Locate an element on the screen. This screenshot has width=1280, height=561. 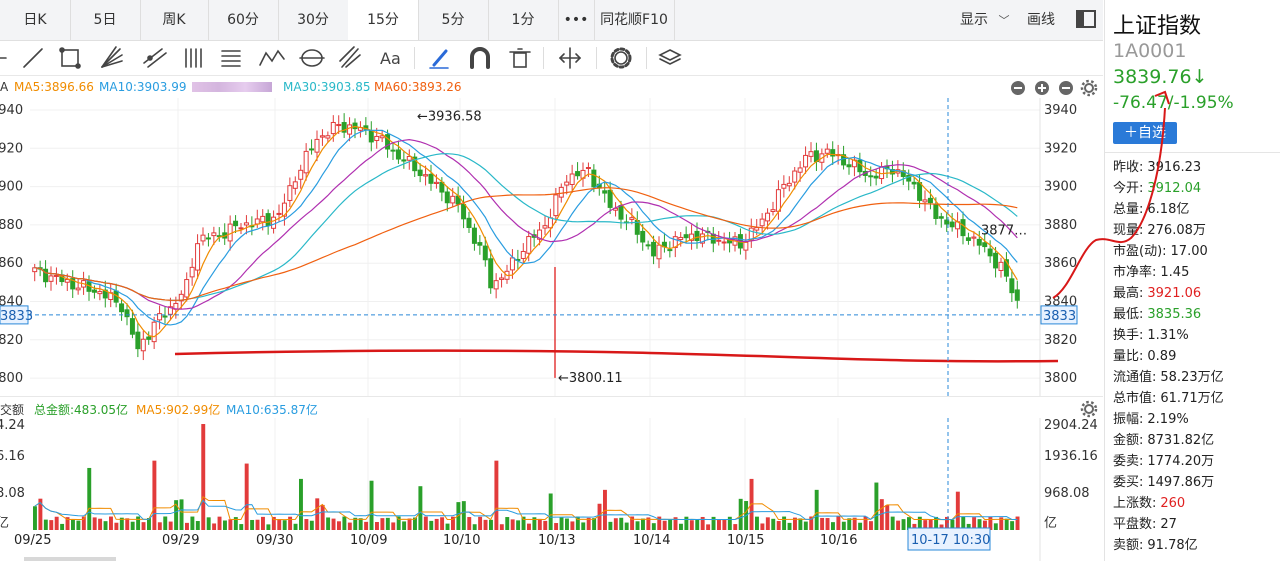
pen-icon is located at coordinates (439, 59).